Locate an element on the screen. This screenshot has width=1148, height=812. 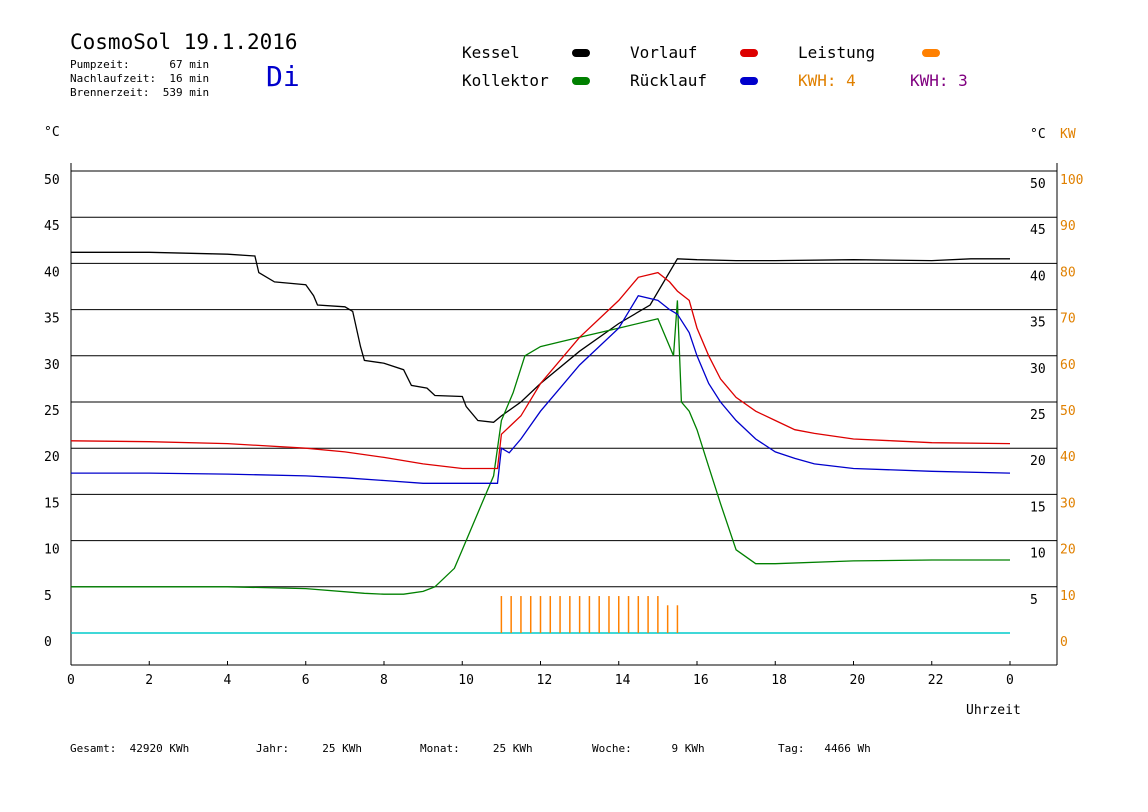
y-tick-label-left: 50 is located at coordinates (52, 180).